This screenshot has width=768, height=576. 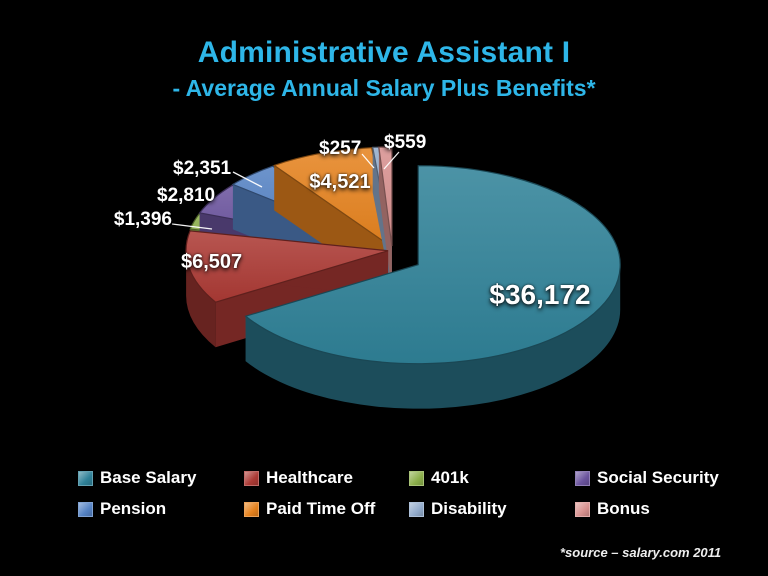 What do you see at coordinates (384, 88) in the screenshot?
I see `slide-subtitle: - Average Annual Salary Plus Benefits*` at bounding box center [384, 88].